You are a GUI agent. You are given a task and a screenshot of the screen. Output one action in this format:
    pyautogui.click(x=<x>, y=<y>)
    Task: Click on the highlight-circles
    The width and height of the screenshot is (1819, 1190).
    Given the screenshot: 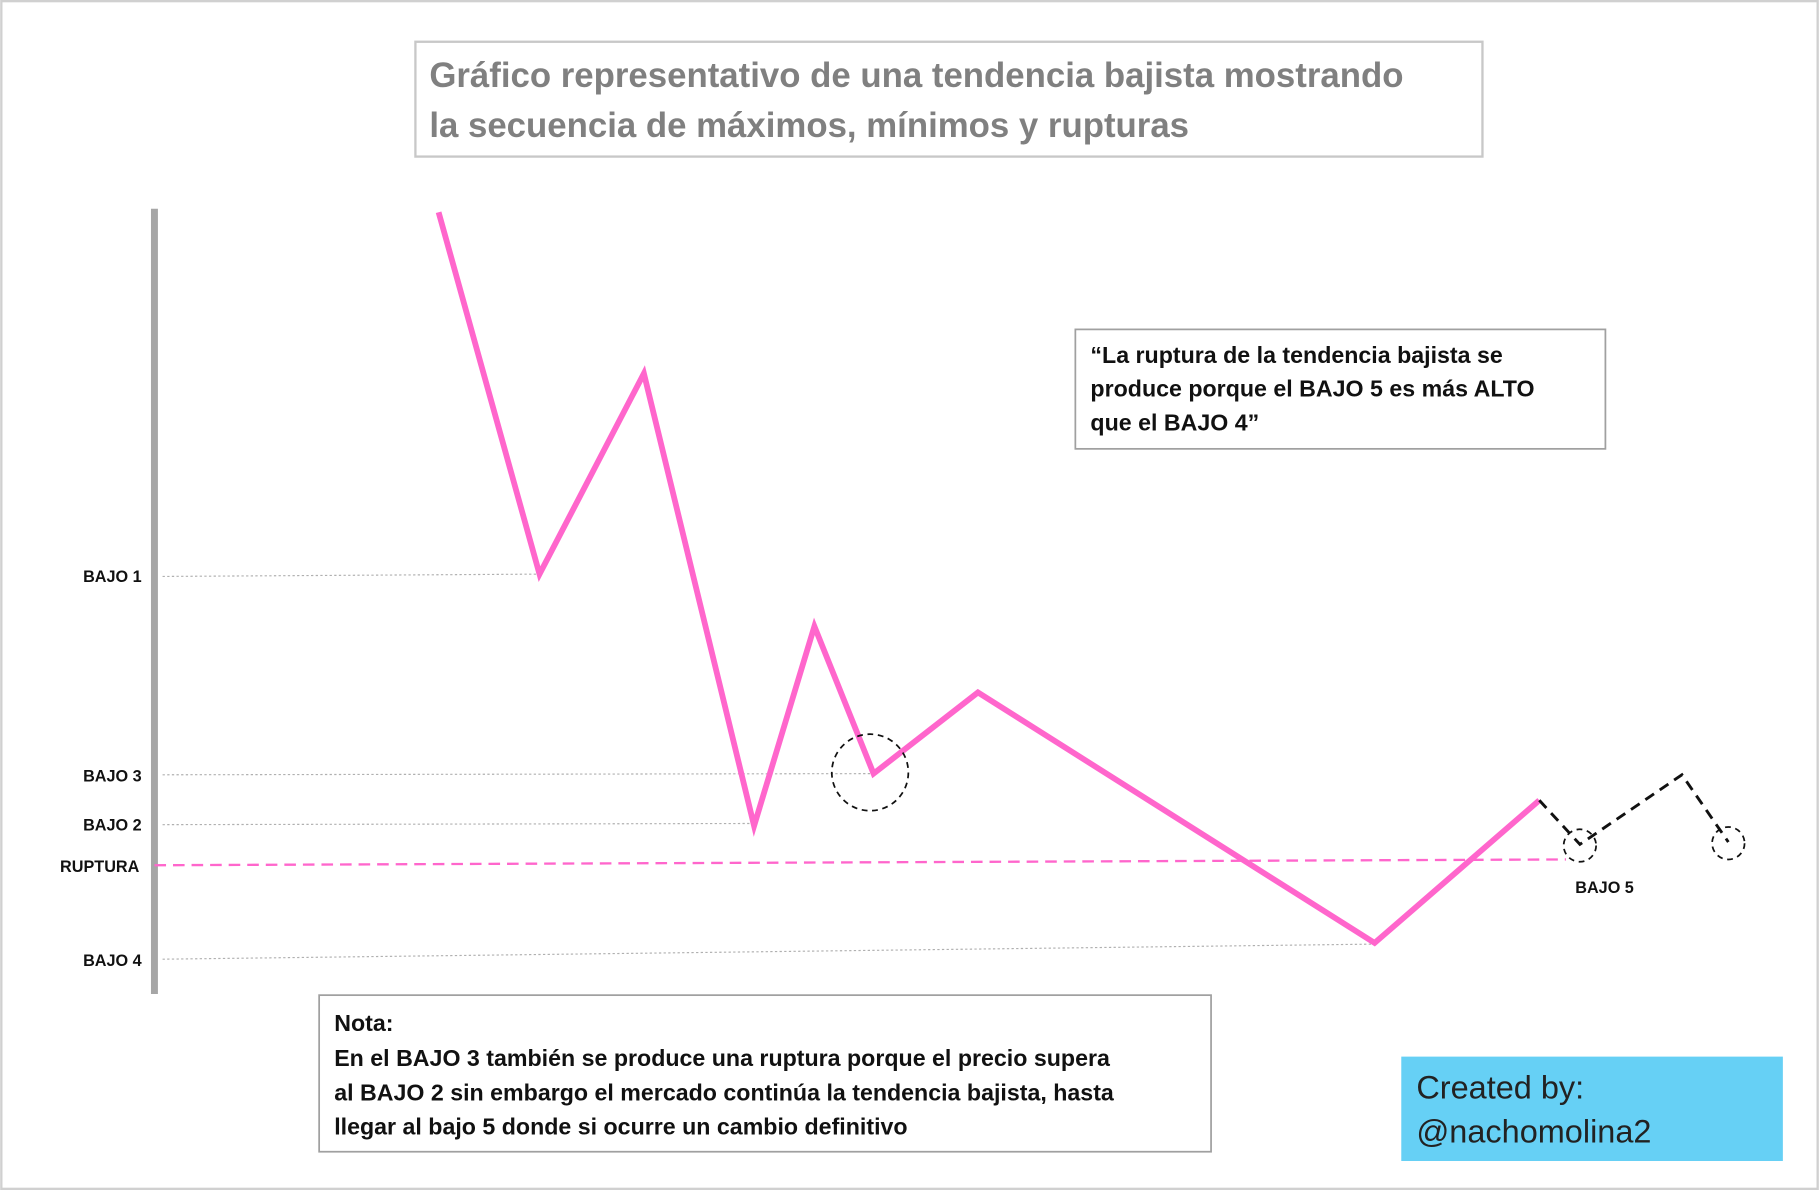 What is the action you would take?
    pyautogui.click(x=1288, y=798)
    